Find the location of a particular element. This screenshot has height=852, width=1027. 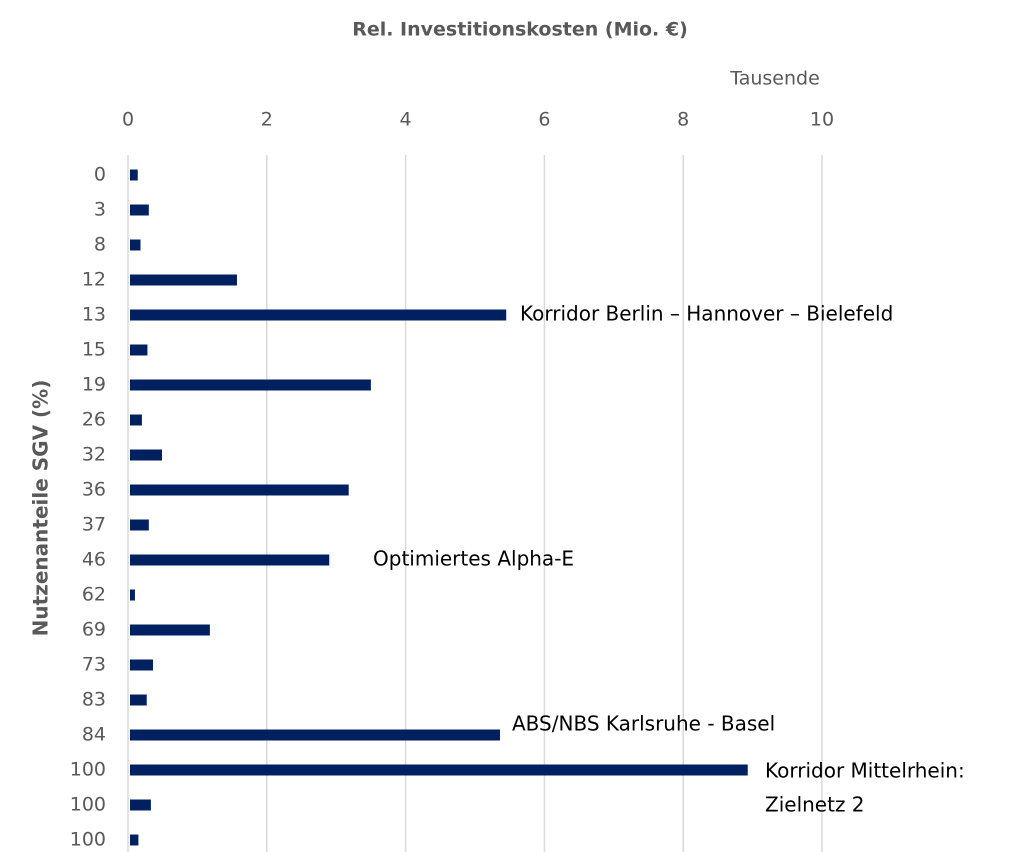

y-tick-label: 8 is located at coordinates (100, 245).